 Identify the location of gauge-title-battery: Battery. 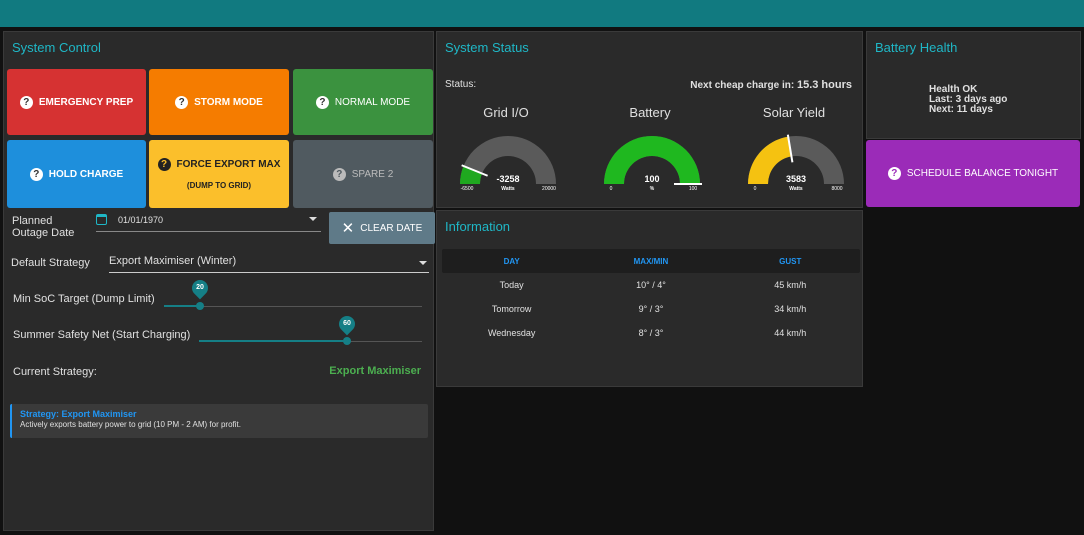
(650, 112).